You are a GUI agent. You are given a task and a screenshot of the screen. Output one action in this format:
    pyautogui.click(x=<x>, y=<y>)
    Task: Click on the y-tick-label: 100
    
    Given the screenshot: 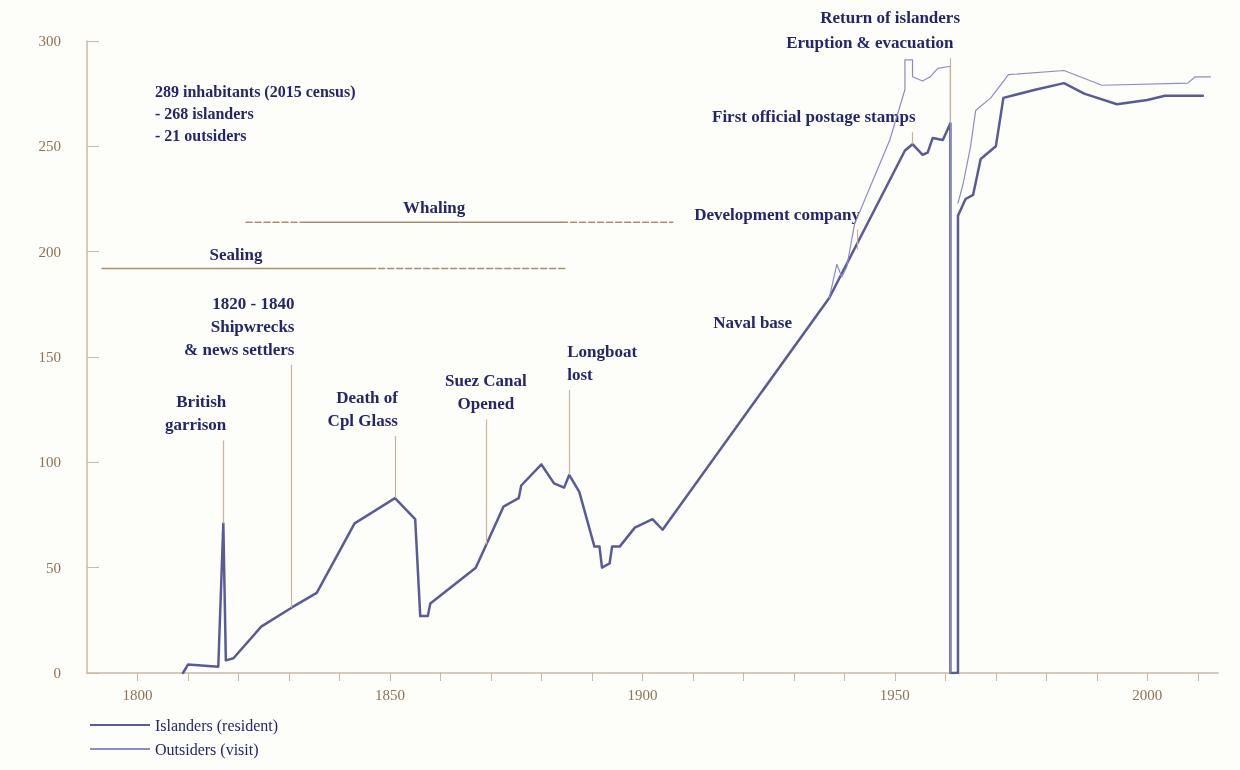 What is the action you would take?
    pyautogui.click(x=49, y=462)
    